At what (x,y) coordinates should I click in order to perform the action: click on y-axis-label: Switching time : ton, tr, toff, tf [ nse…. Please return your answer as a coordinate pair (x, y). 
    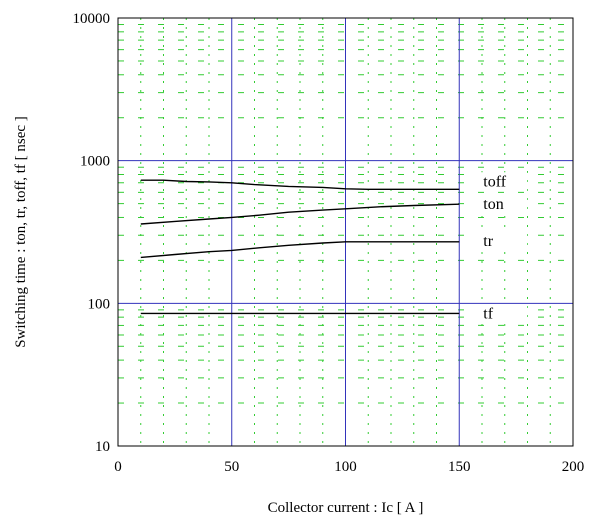
    Looking at the image, I should click on (21, 232).